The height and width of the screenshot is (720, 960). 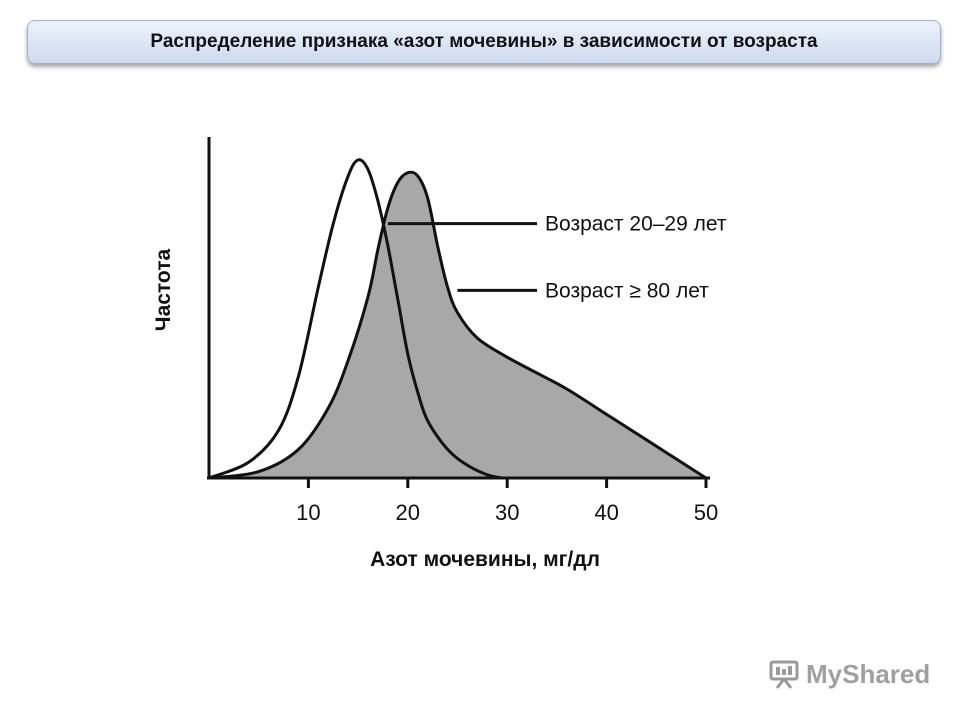 I want to click on x-tick-label-30: 30, so click(x=507, y=512).